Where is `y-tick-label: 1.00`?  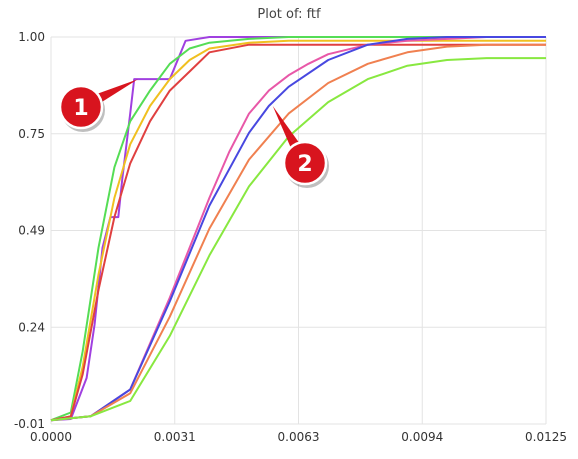
y-tick-label: 1.00 is located at coordinates (31, 37).